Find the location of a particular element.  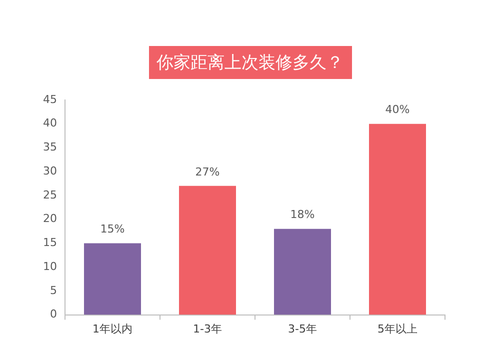

data-label: 15% is located at coordinates (112, 229).